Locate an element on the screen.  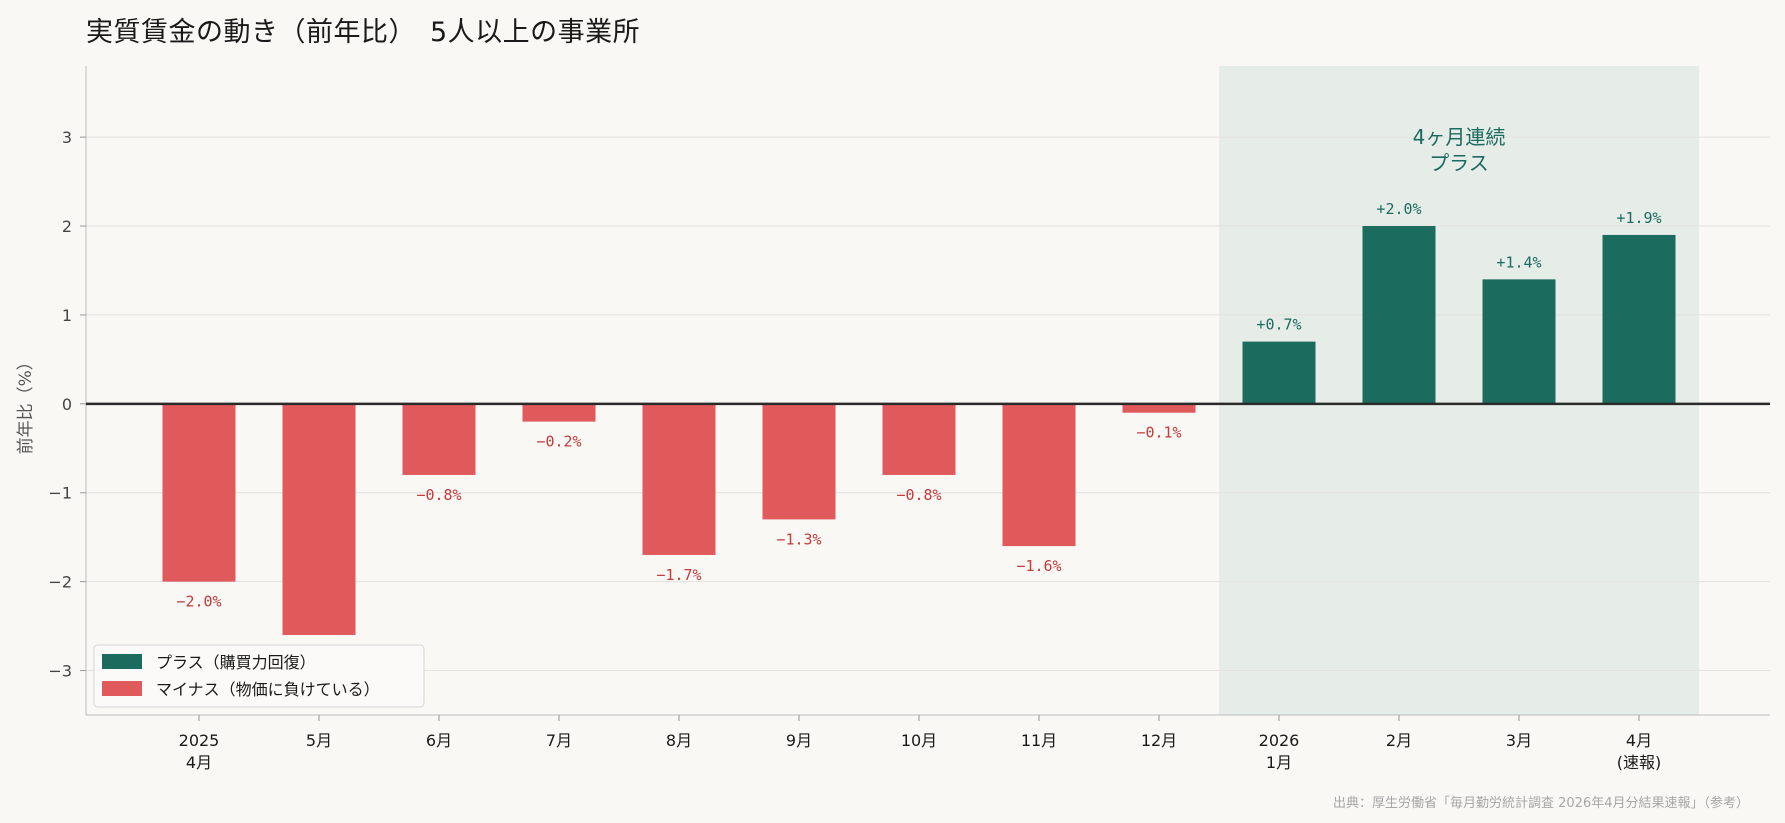
y-tick-label: −2 is located at coordinates (60, 582).